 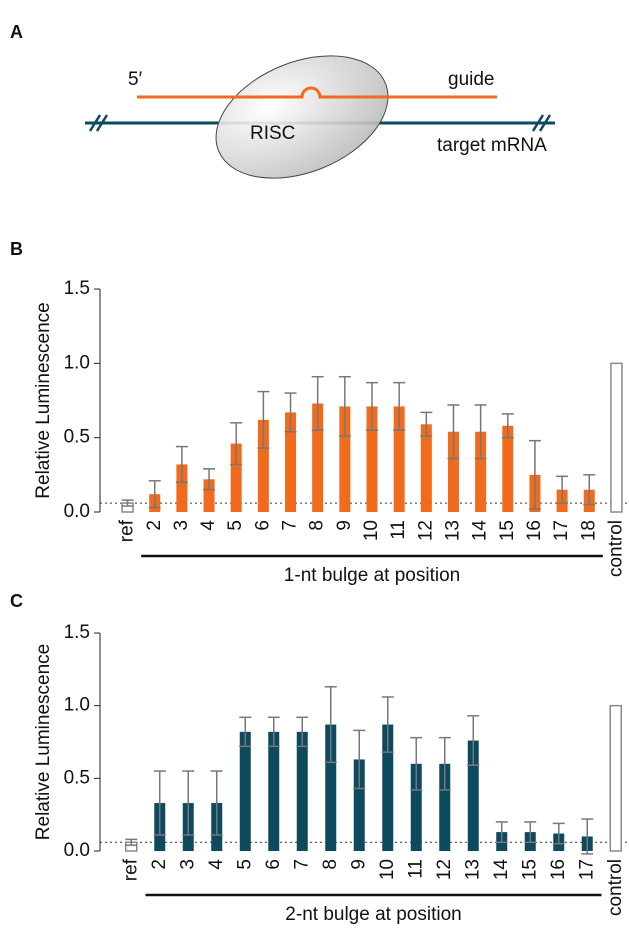 What do you see at coordinates (135, 79) in the screenshot?
I see `five-prime-label: 5′` at bounding box center [135, 79].